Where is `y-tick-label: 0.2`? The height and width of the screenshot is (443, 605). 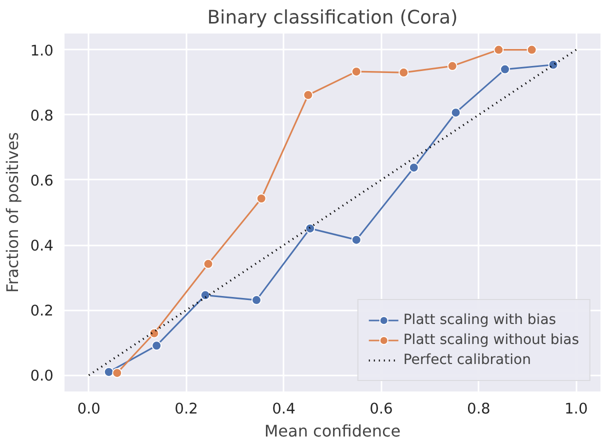 y-tick-label: 0.2 is located at coordinates (42, 311).